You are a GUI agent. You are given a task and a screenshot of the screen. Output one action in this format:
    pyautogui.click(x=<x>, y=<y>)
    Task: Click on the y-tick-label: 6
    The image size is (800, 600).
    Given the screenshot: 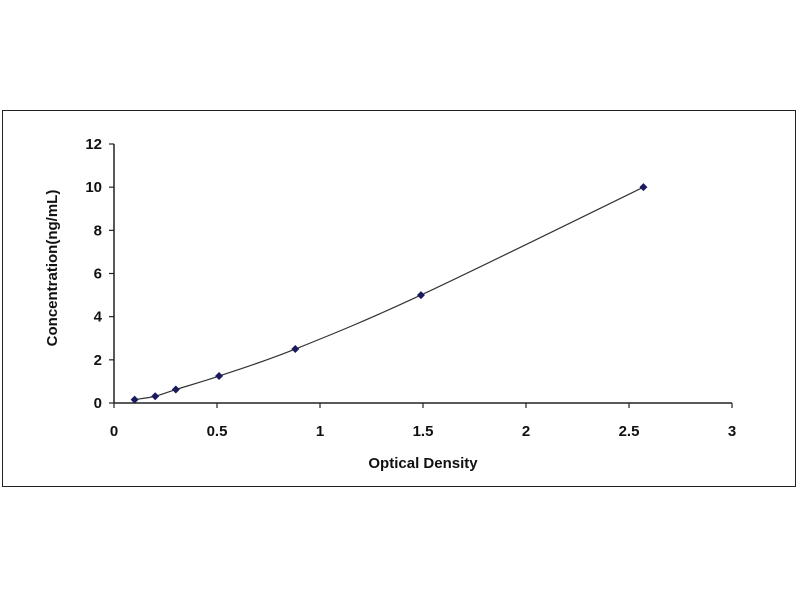 What is the action you would take?
    pyautogui.click(x=98, y=274)
    